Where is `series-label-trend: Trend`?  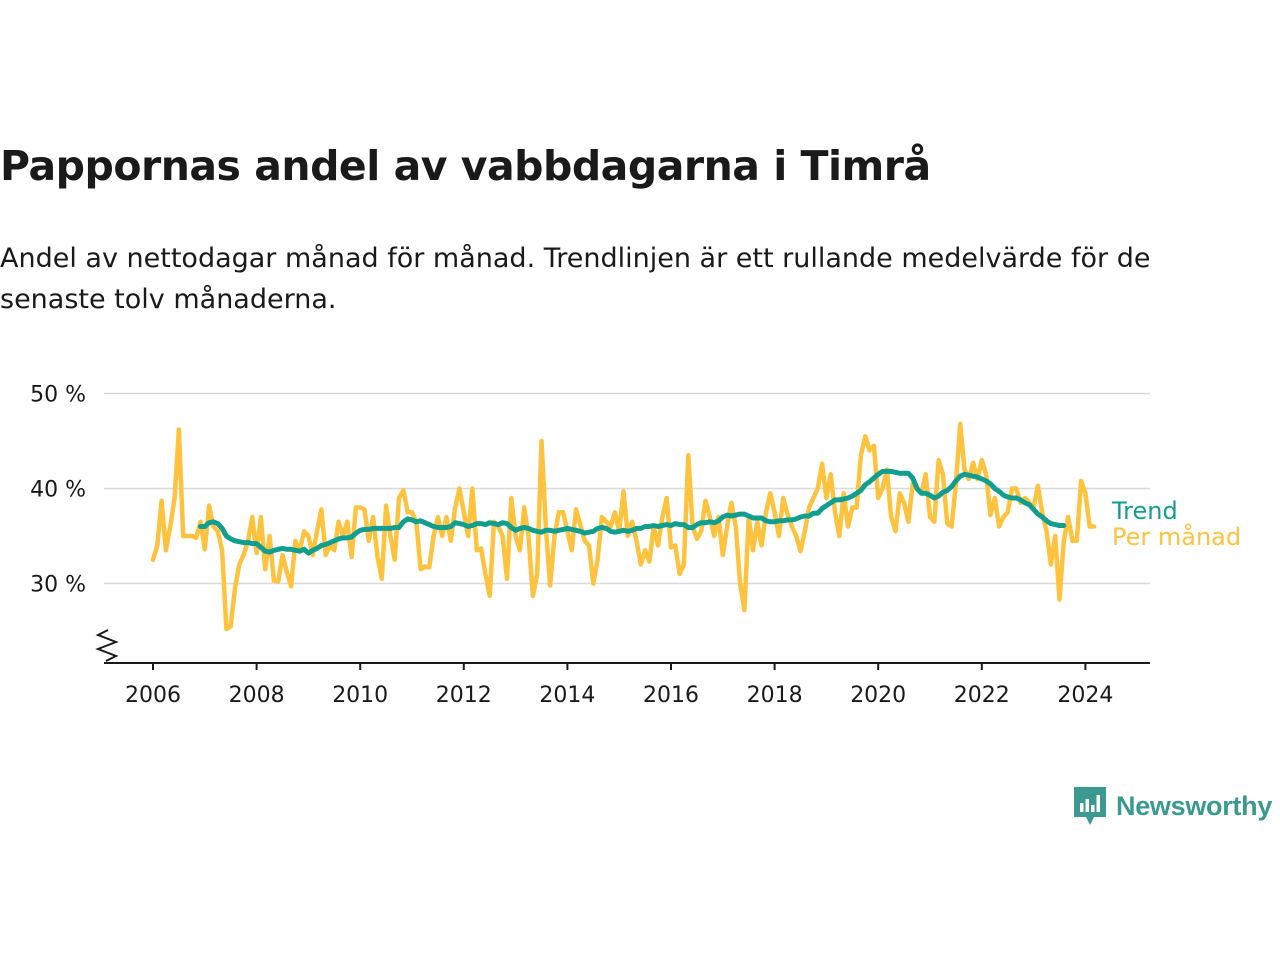 series-label-trend: Trend is located at coordinates (1144, 511).